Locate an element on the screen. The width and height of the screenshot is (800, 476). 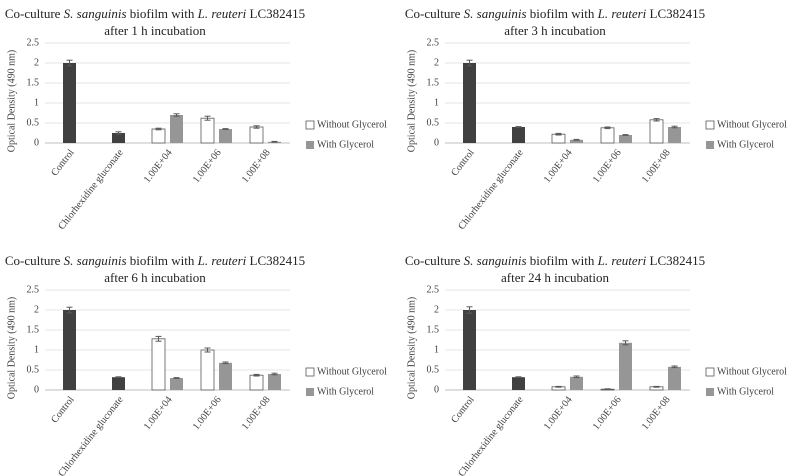
title-part: biofilm with is located at coordinates (162, 13).